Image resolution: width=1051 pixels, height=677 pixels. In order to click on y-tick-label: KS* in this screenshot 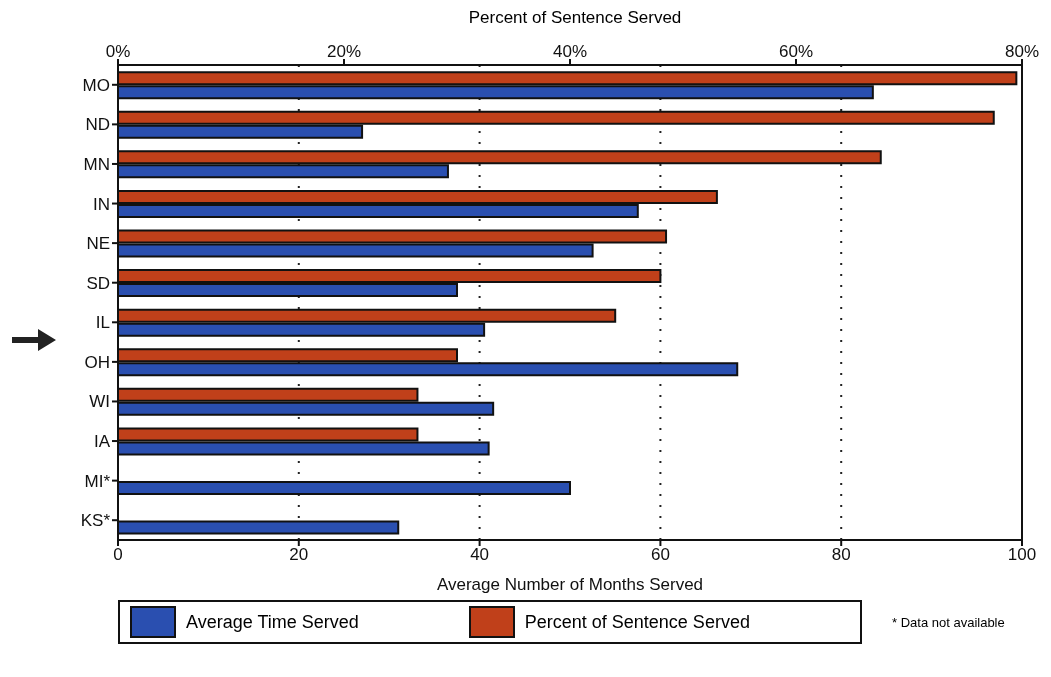, I will do `click(95, 521)`.